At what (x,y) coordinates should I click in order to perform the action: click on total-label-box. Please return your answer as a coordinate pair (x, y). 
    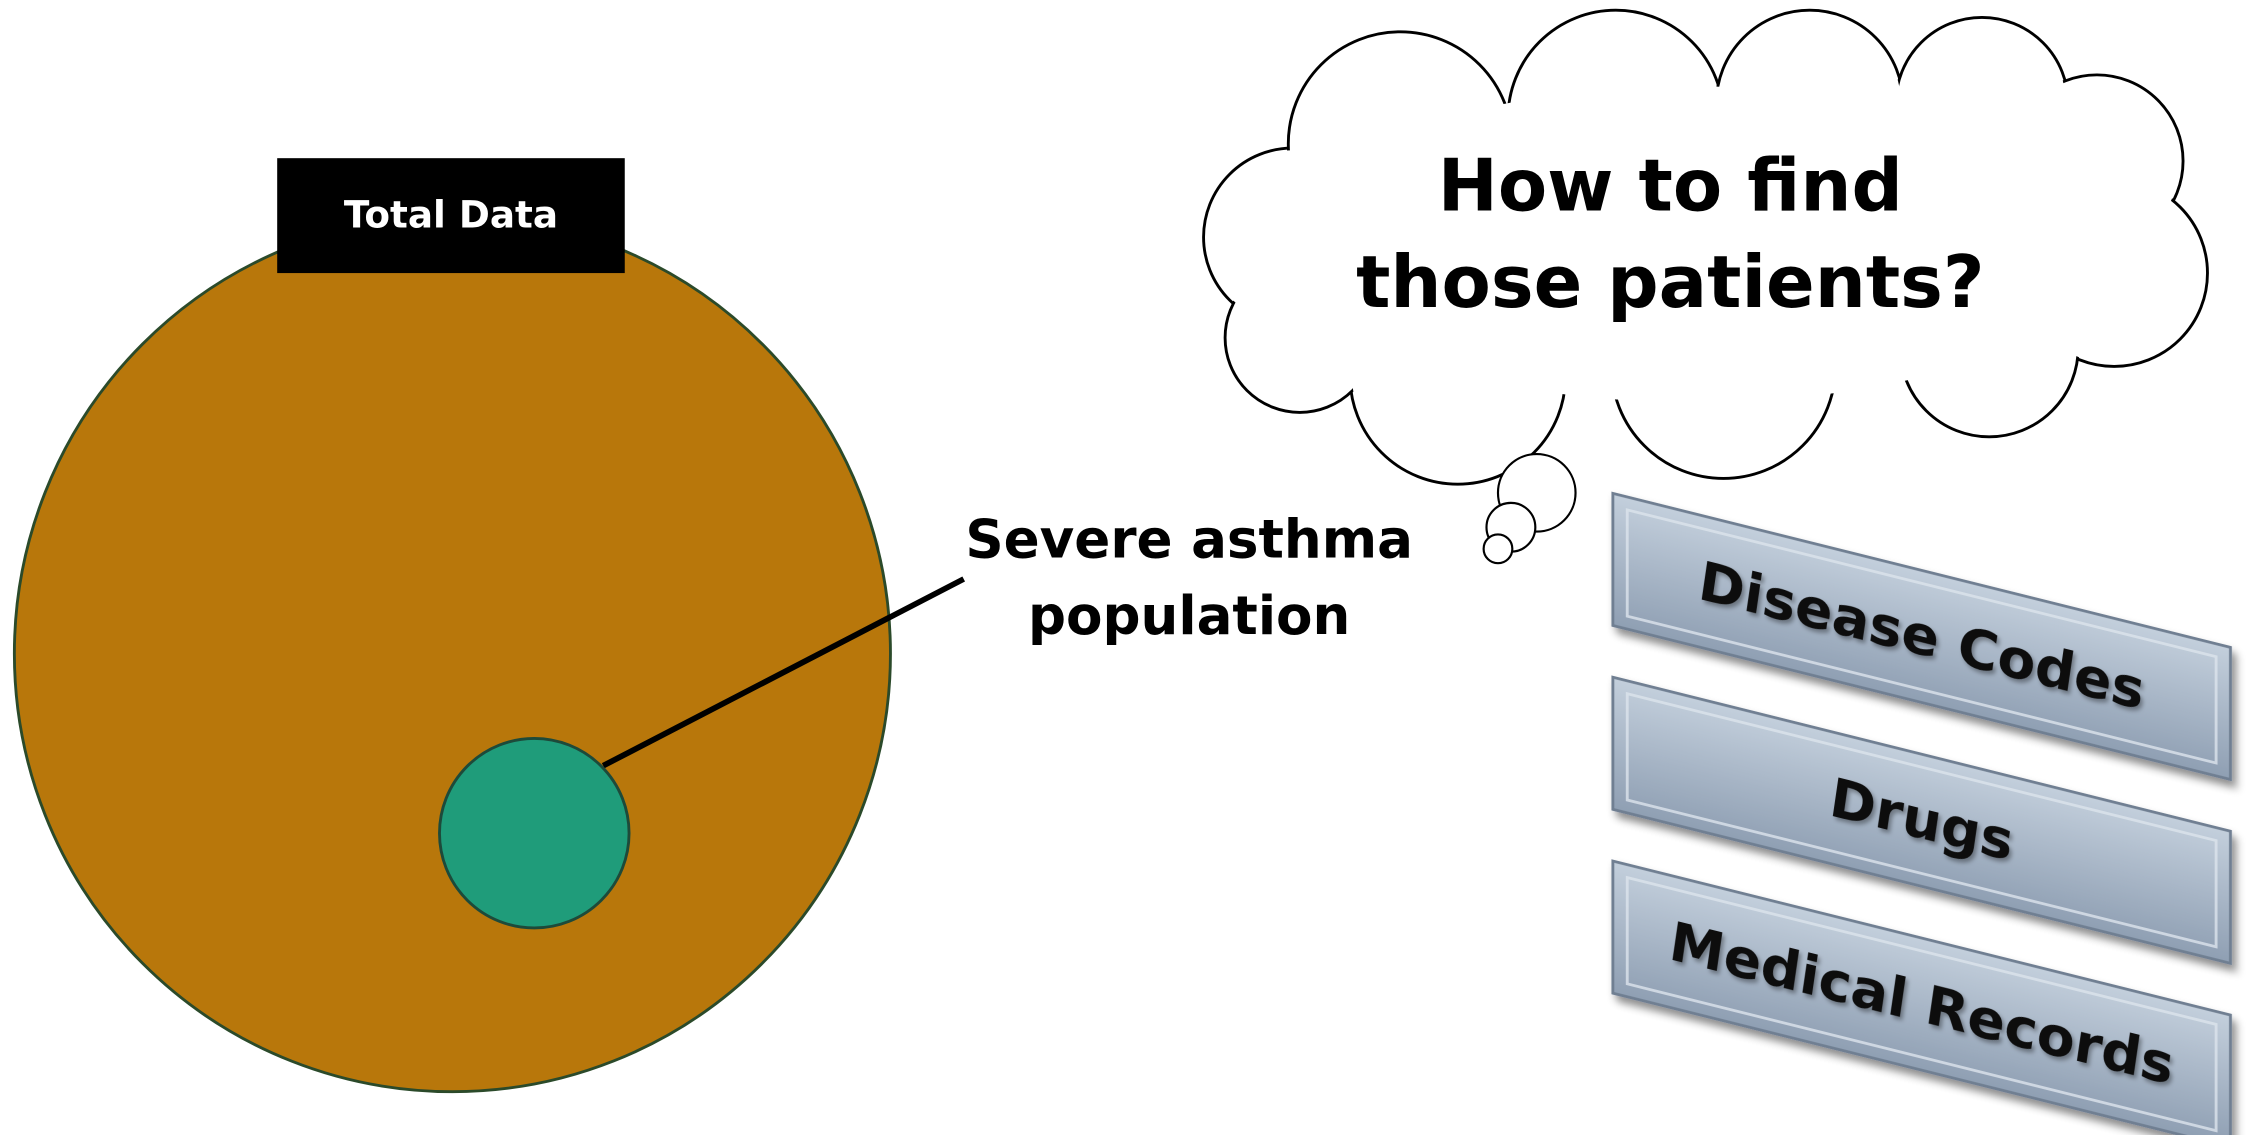
    Looking at the image, I should click on (451, 216).